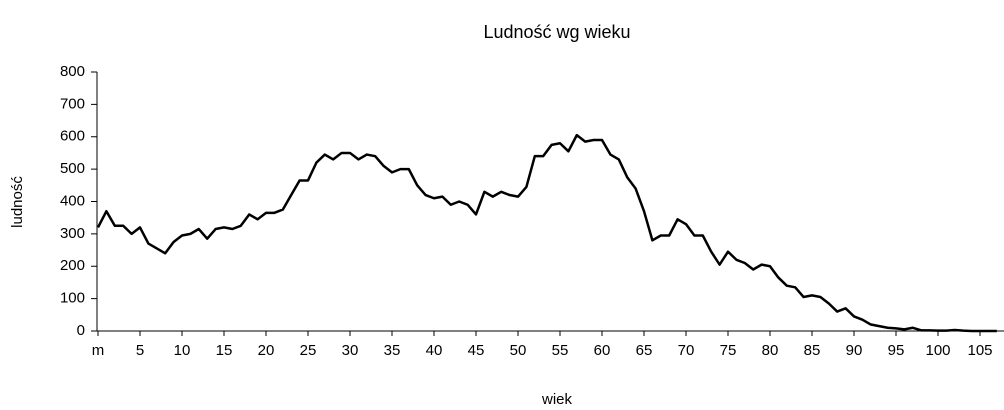 The width and height of the screenshot is (1004, 410). What do you see at coordinates (854, 350) in the screenshot?
I see `x-tick-label: 90` at bounding box center [854, 350].